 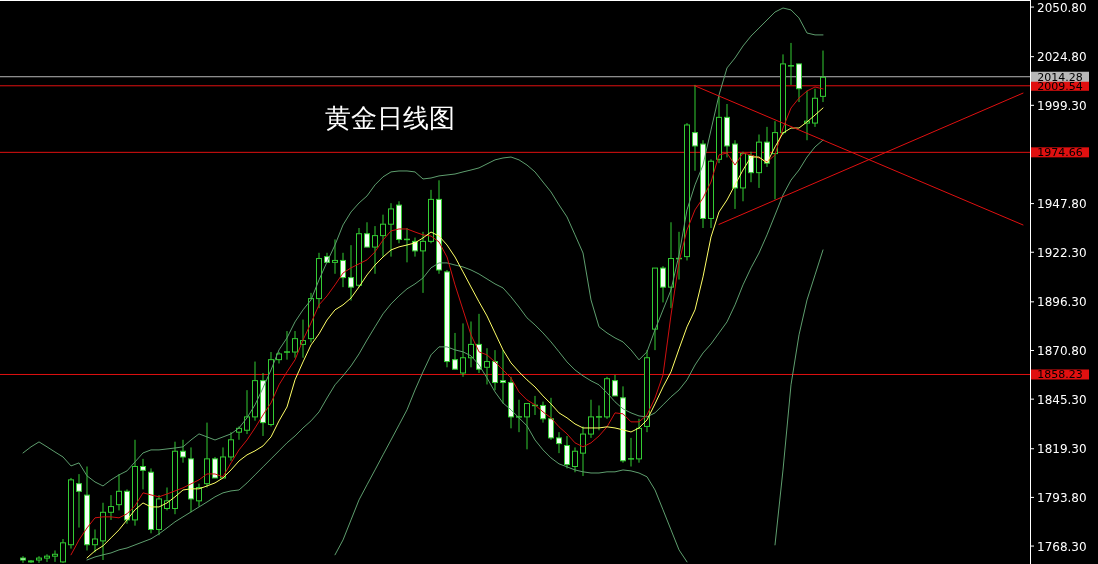 What do you see at coordinates (1062, 252) in the screenshot?
I see `y-tick-label: 1922.30` at bounding box center [1062, 252].